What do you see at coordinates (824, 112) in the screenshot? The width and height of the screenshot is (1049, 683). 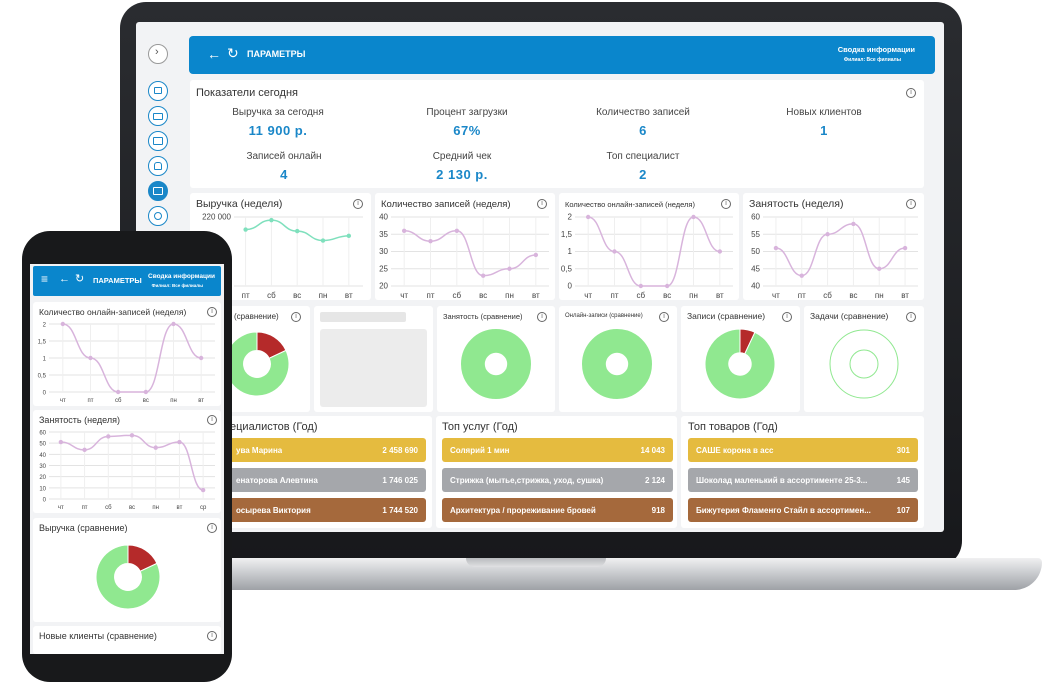 I see `kpi-label: Новых клиентов` at bounding box center [824, 112].